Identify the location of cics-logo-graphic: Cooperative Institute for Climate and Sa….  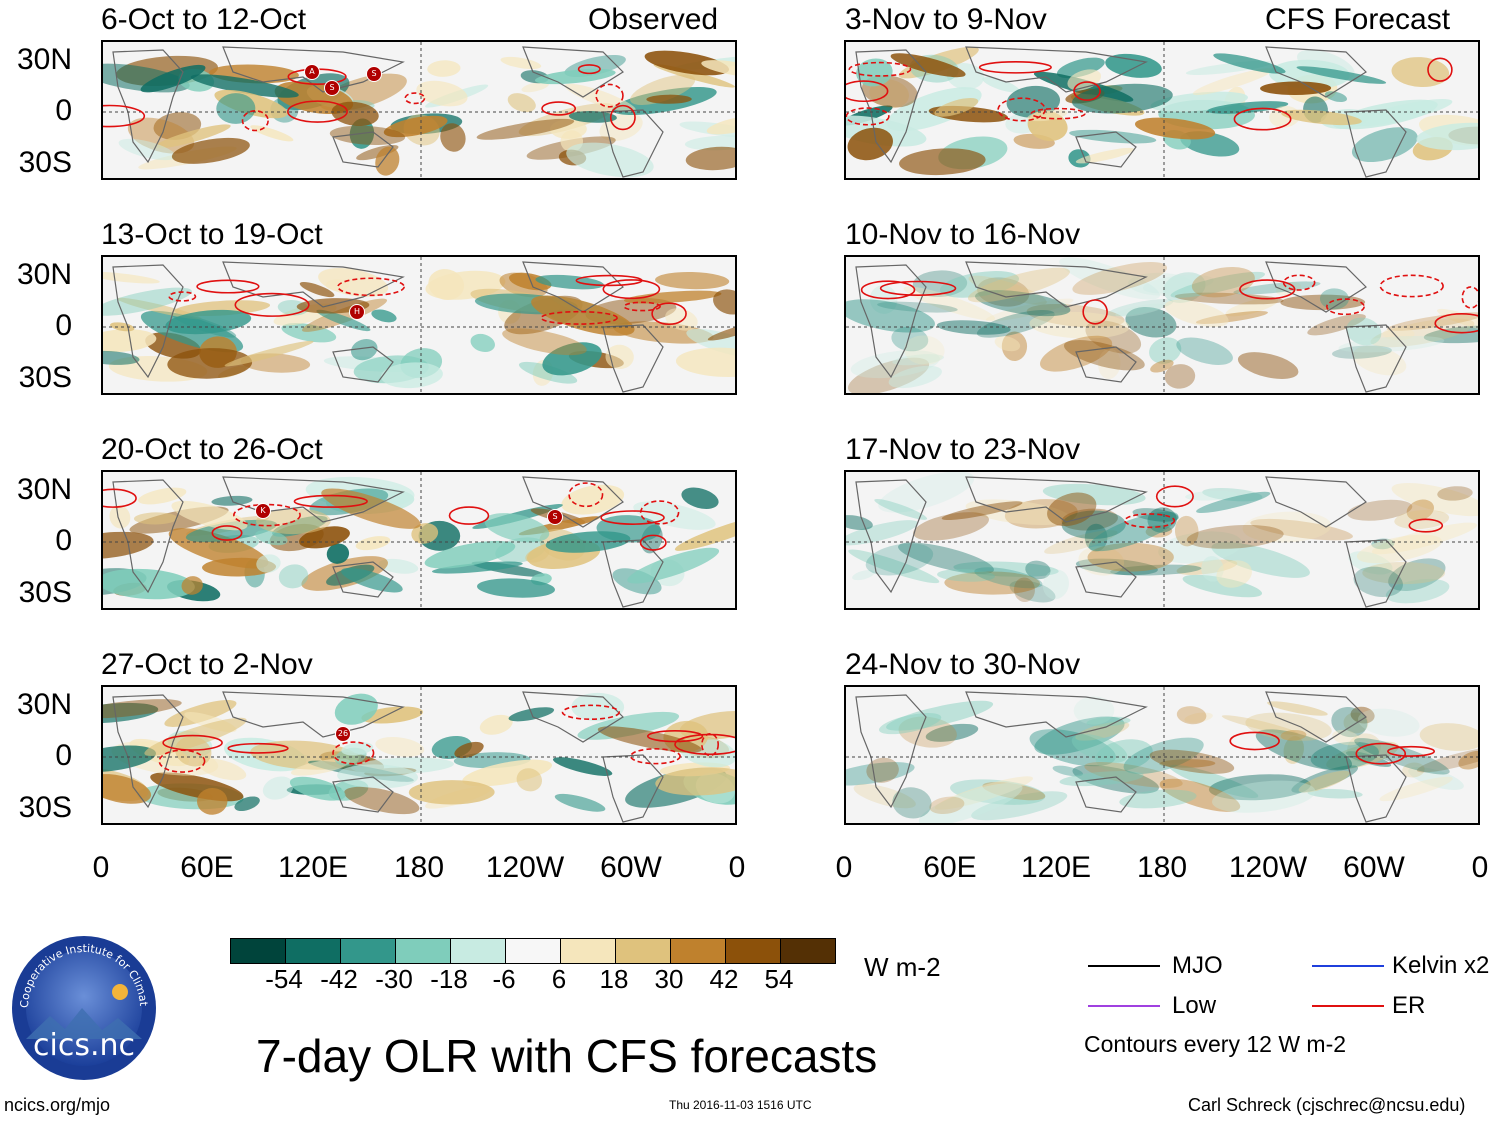
(81, 1002).